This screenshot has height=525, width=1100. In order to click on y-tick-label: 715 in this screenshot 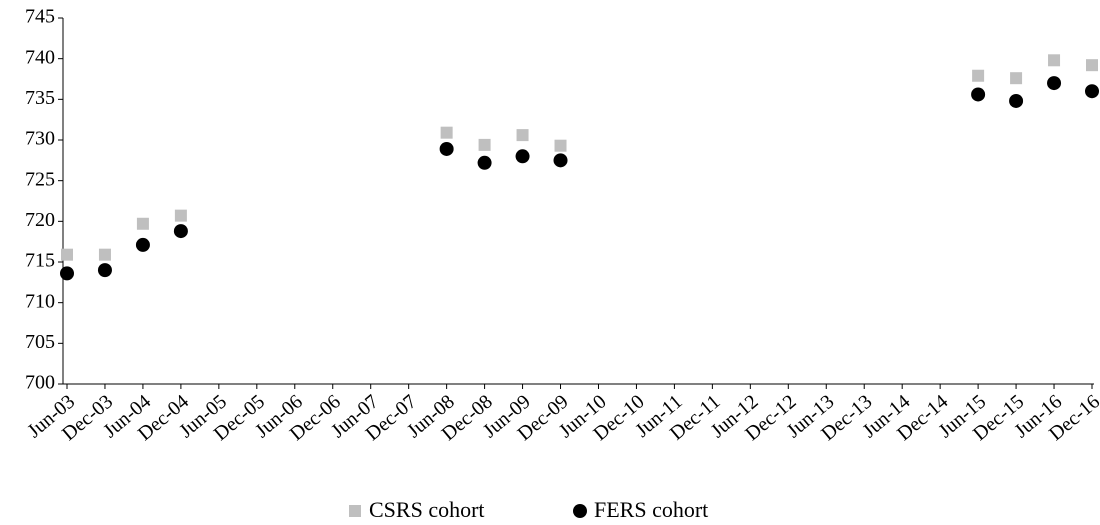, I will do `click(40, 261)`.